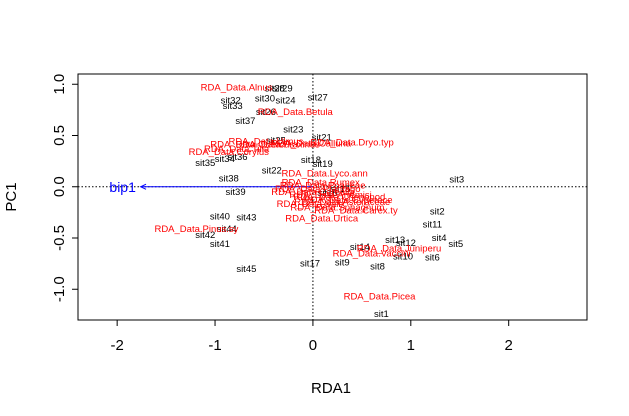 The height and width of the screenshot is (416, 629). Describe the element at coordinates (360, 247) in the screenshot. I see `site-label: sit14` at that location.